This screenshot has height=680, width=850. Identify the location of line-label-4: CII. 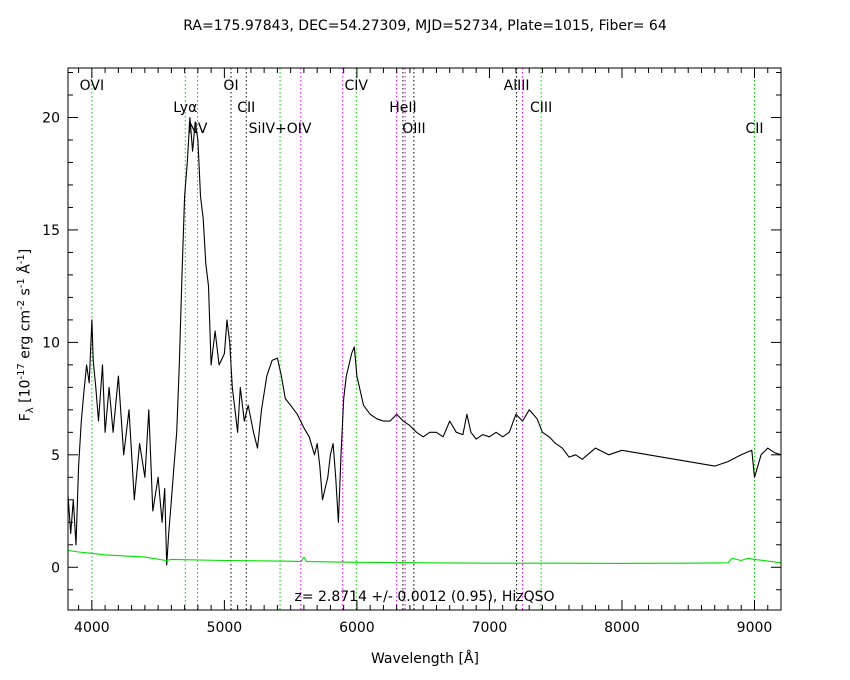
(246, 108).